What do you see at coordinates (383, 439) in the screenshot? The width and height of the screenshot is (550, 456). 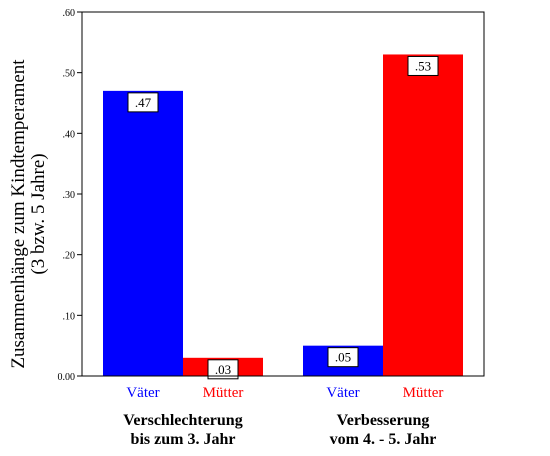 I see `group-label: vom 4. - 5. Jahr` at bounding box center [383, 439].